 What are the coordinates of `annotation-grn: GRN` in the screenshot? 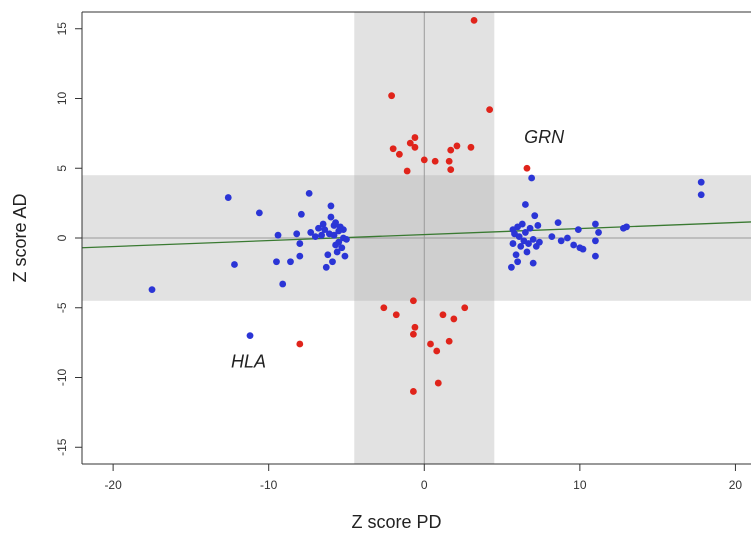 It's located at (544, 137).